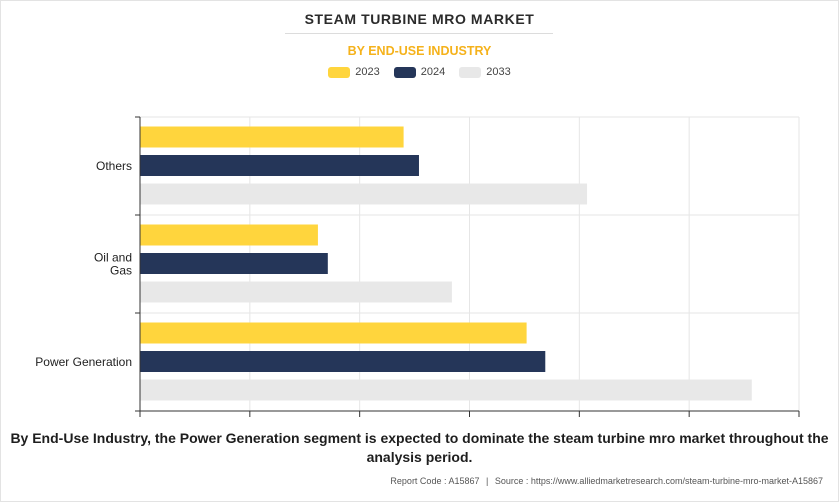  Describe the element at coordinates (433, 72) in the screenshot. I see `legend-label-2024: 2024` at that location.